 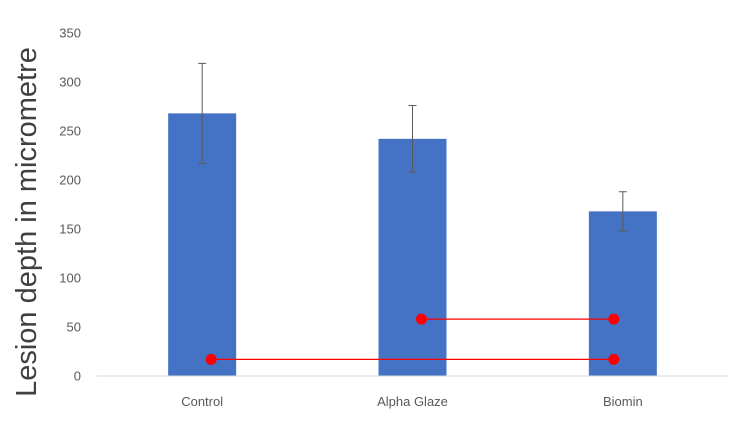 What do you see at coordinates (623, 401) in the screenshot?
I see `x-tick-label: Biomin` at bounding box center [623, 401].